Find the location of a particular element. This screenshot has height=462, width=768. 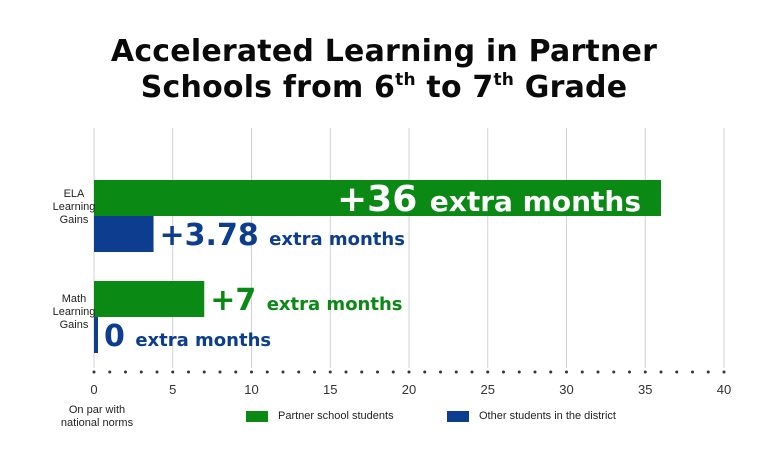

x-tick-label: 5 is located at coordinates (172, 389).